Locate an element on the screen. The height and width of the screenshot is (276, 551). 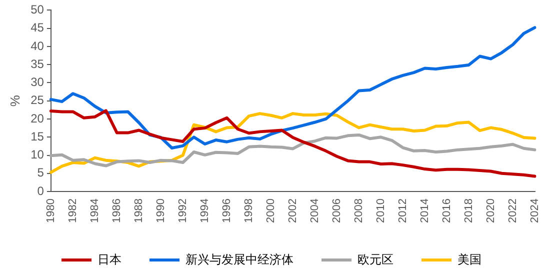
x-tick-label: 2004 is located at coordinates (314, 211).